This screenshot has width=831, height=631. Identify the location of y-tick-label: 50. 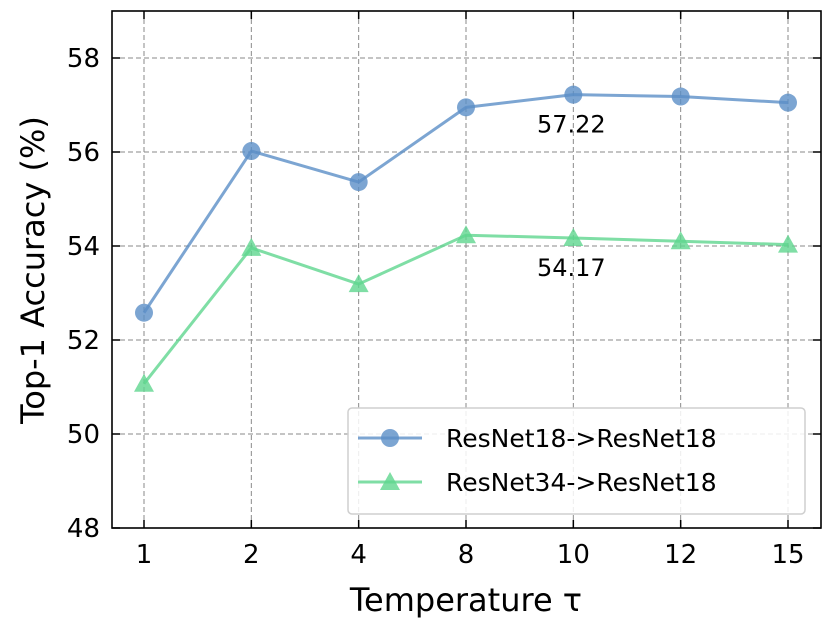
(83, 435).